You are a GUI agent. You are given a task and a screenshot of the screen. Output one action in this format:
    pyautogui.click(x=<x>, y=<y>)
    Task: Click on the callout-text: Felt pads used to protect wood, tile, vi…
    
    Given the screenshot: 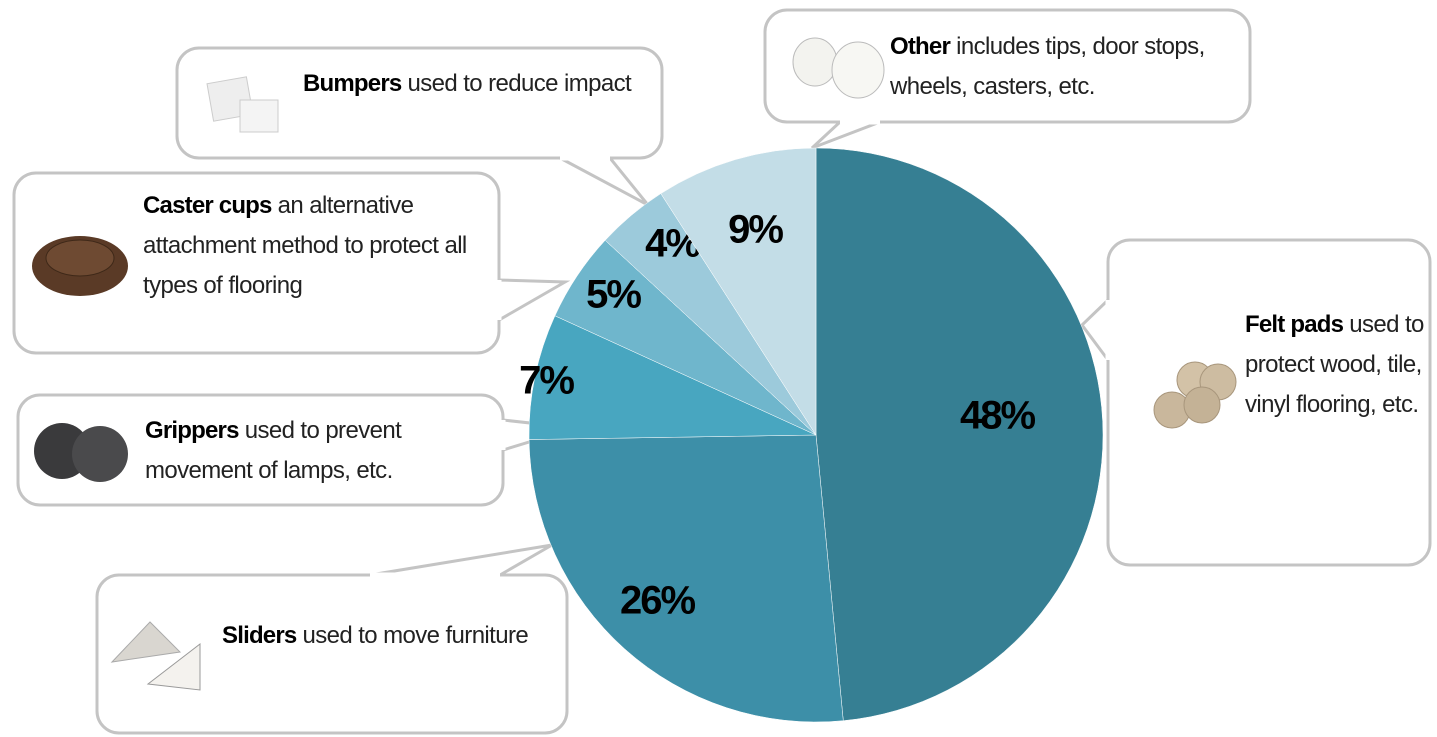 What is the action you would take?
    pyautogui.click(x=1337, y=365)
    